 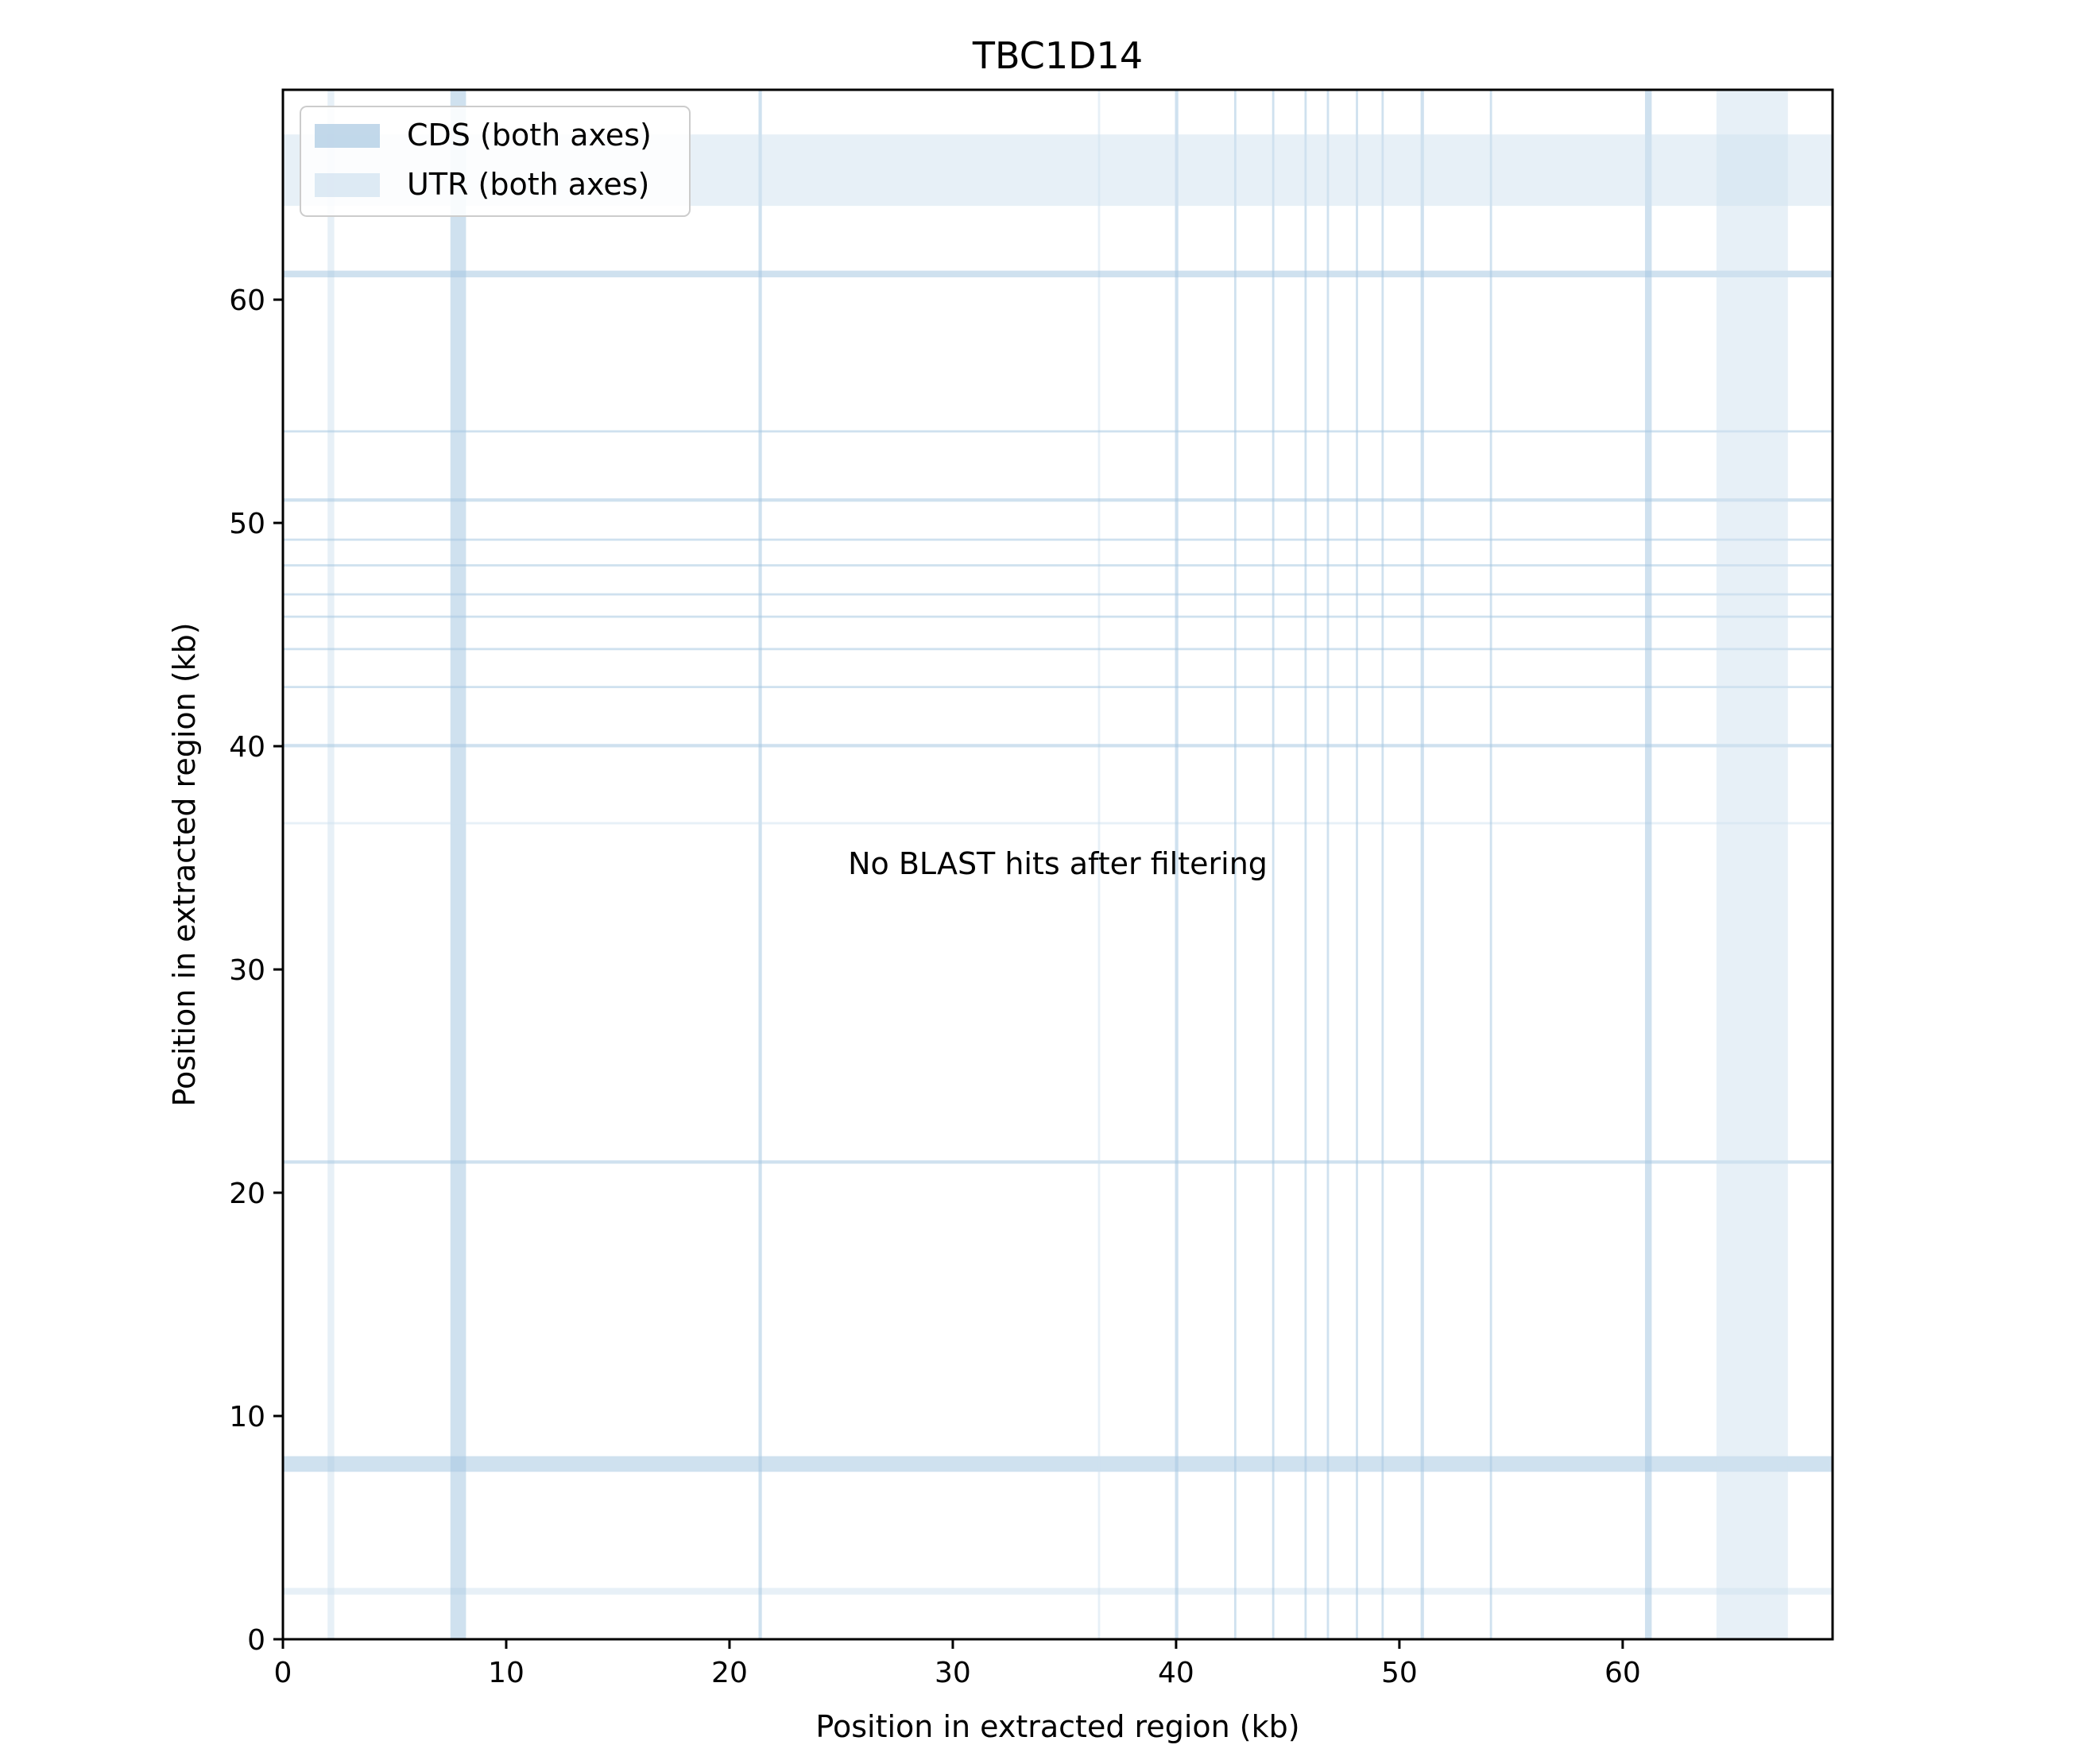 I want to click on no-hits-annotation: No BLAST hits after filtering, so click(x=1058, y=863).